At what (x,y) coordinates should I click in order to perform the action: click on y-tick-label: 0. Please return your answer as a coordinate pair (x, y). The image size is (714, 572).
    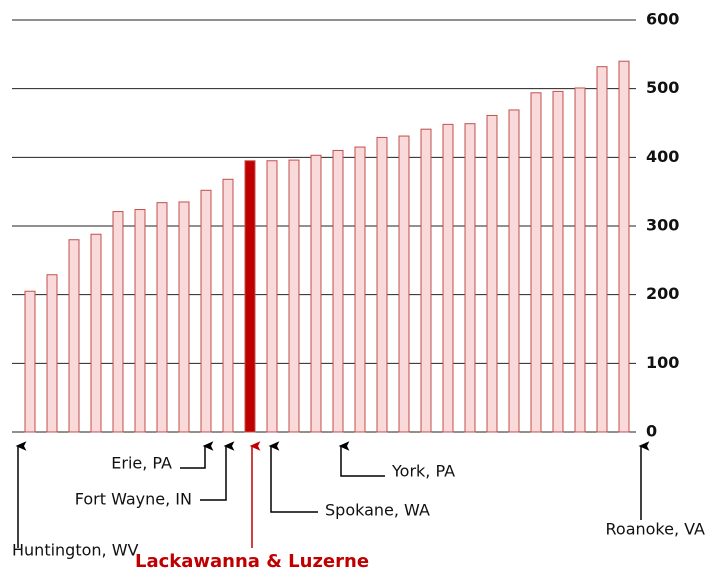
    Looking at the image, I should click on (651, 431).